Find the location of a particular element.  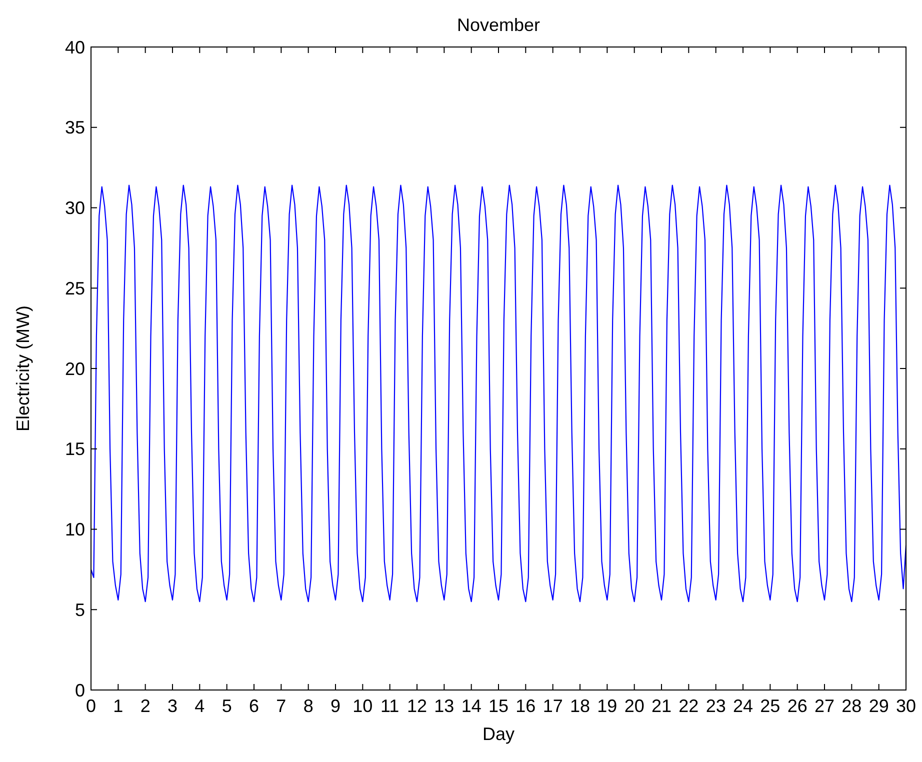

x-tick-label: 7 is located at coordinates (281, 706).